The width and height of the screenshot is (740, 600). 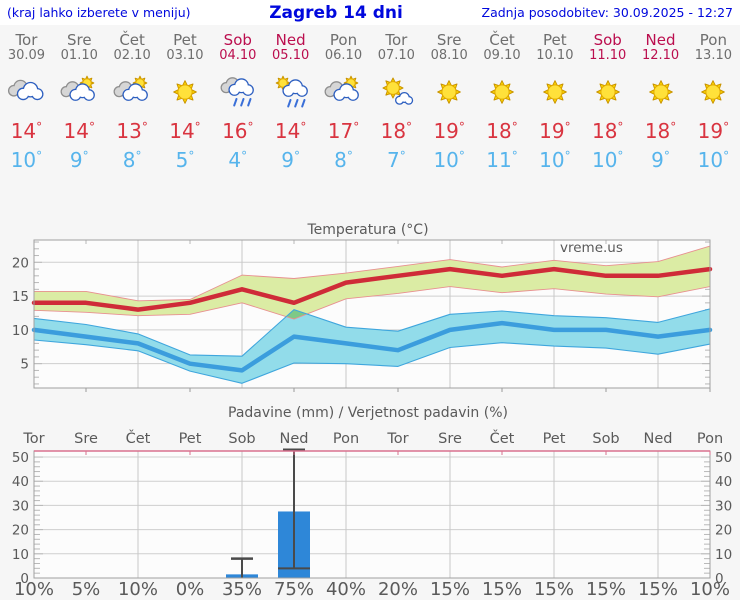 What do you see at coordinates (346, 589) in the screenshot?
I see `precip-probability-label: 40%` at bounding box center [346, 589].